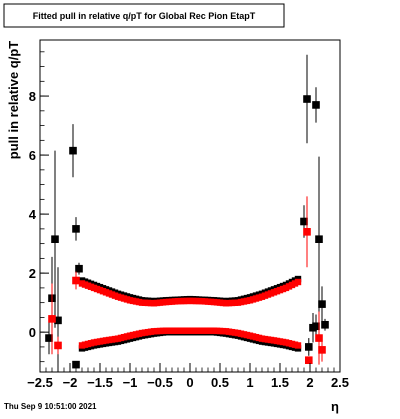 The width and height of the screenshot is (400, 419). What do you see at coordinates (39, 207) in the screenshot?
I see `y-axis: 0 2 4 6 8` at bounding box center [39, 207].